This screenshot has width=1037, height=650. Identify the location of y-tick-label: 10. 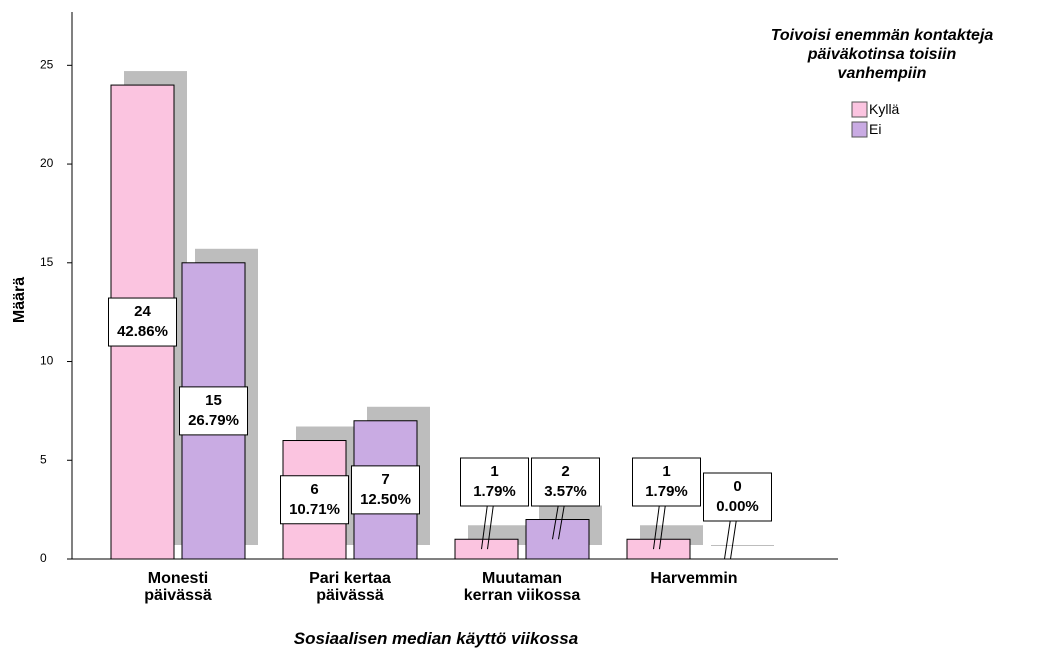
(47, 361).